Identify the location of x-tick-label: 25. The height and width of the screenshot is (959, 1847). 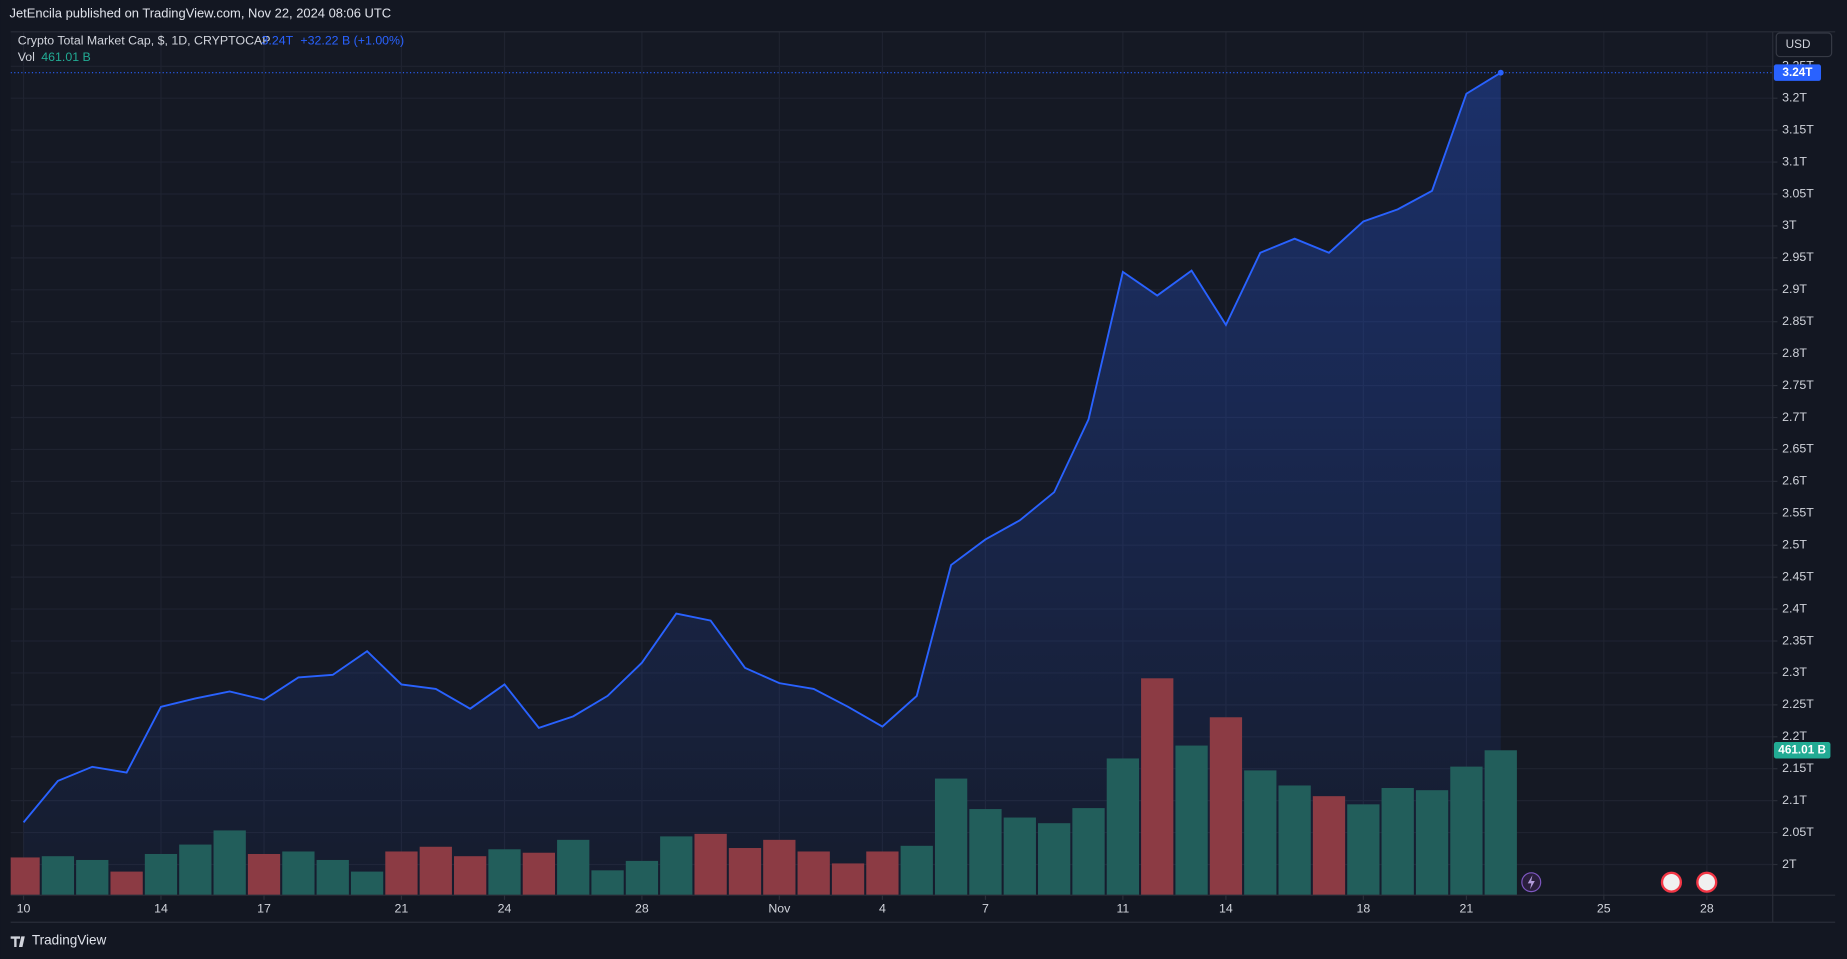
(1604, 909).